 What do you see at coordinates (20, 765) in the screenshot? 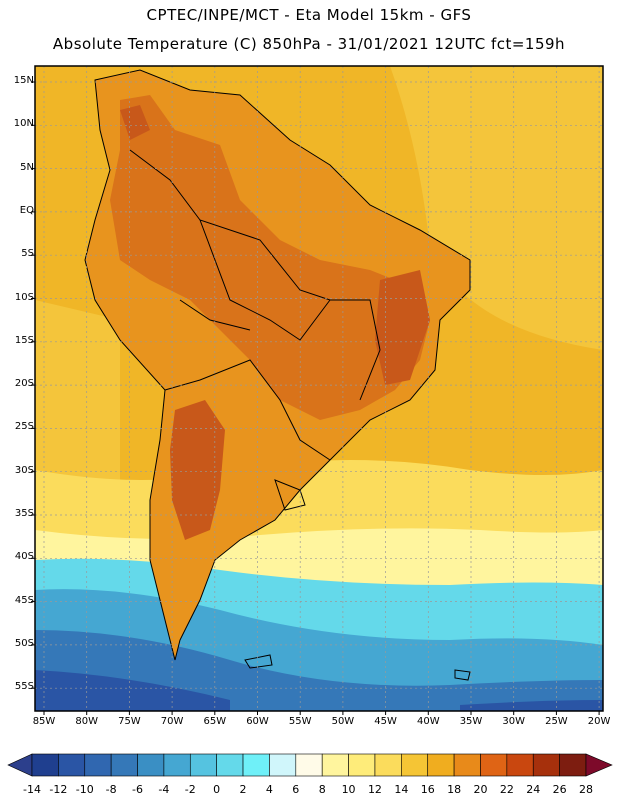
I see `colorbar-low-arrow` at bounding box center [20, 765].